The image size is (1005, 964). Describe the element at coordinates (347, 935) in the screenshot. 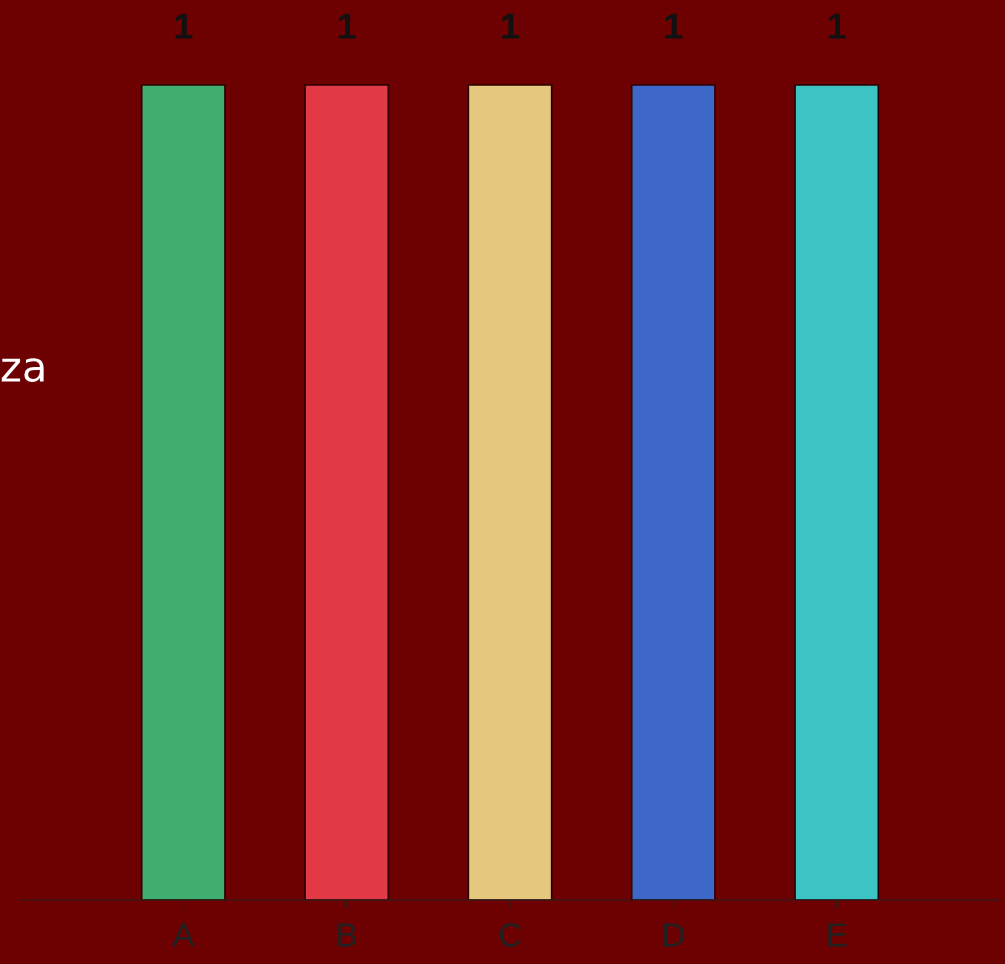

I see `x-tick-label: B` at that location.